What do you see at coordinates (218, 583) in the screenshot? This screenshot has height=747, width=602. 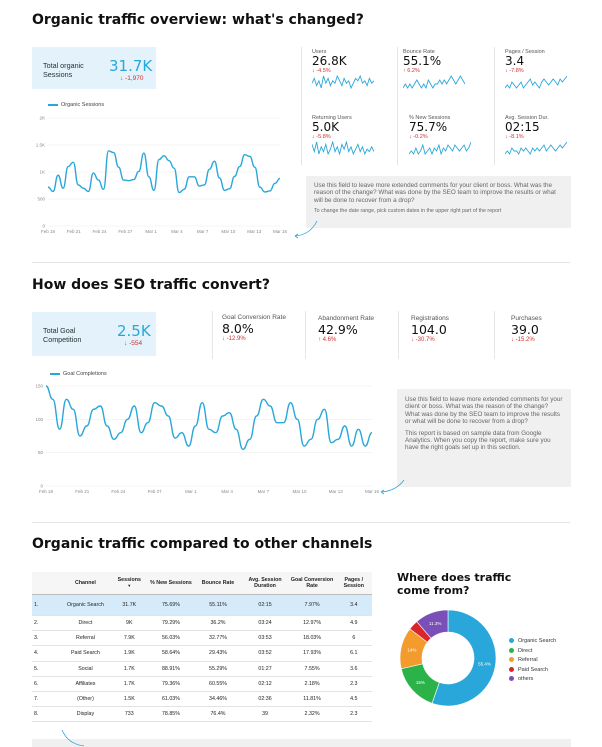 I see `column-header: Bounce Rate` at bounding box center [218, 583].